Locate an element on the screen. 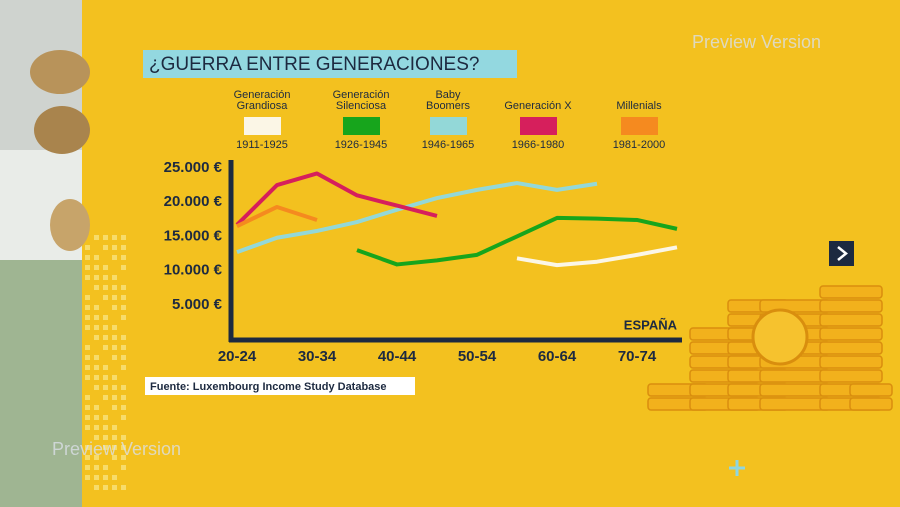  x-tick-label: 40-44 is located at coordinates (397, 356).